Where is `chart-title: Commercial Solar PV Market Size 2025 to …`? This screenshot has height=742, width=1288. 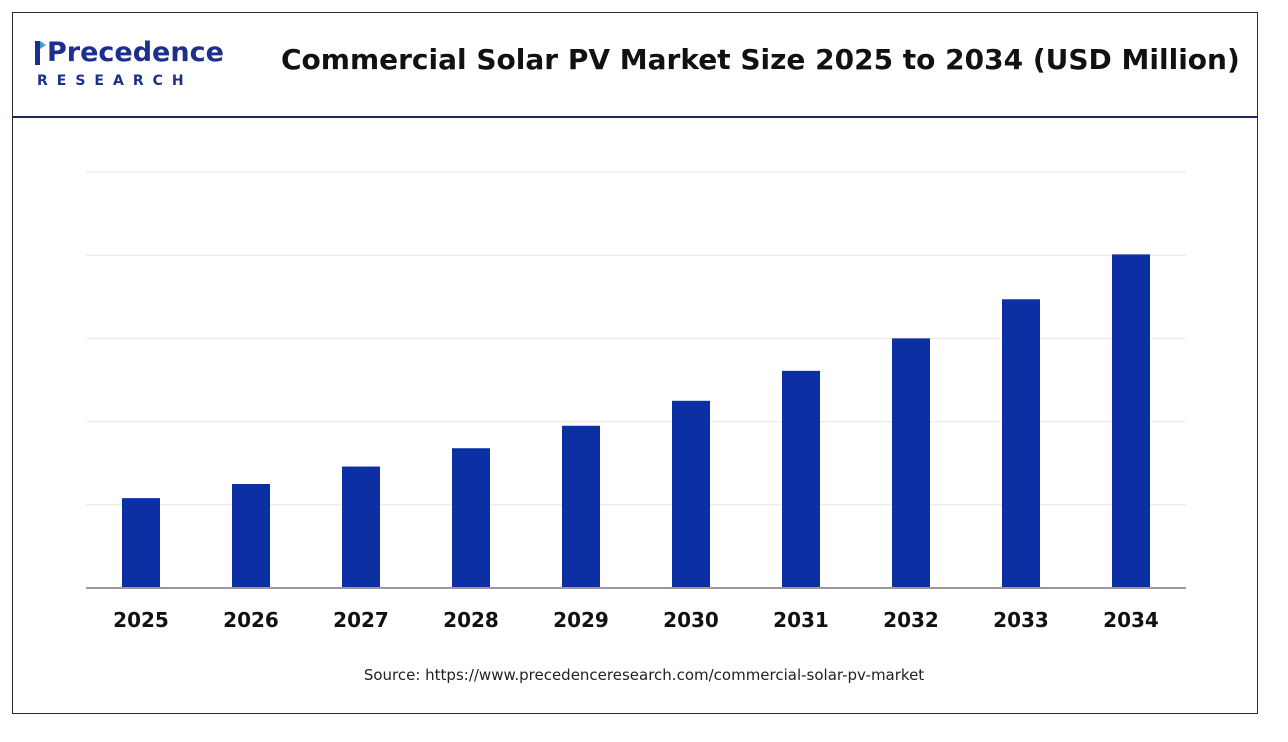
chart-title: Commercial Solar PV Market Size 2025 to … is located at coordinates (760, 59).